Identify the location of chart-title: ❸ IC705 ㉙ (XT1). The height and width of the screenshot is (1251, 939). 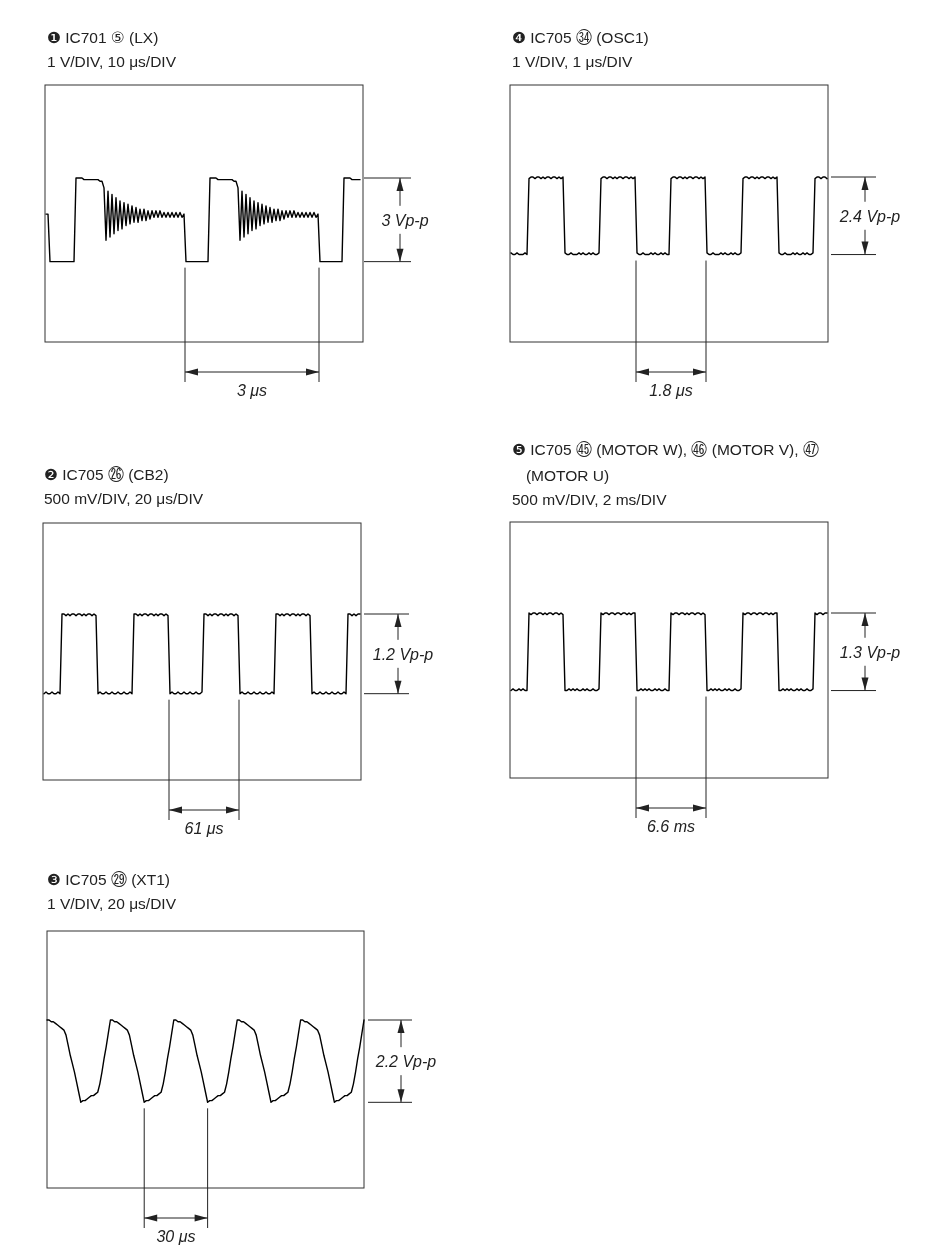
(108, 879).